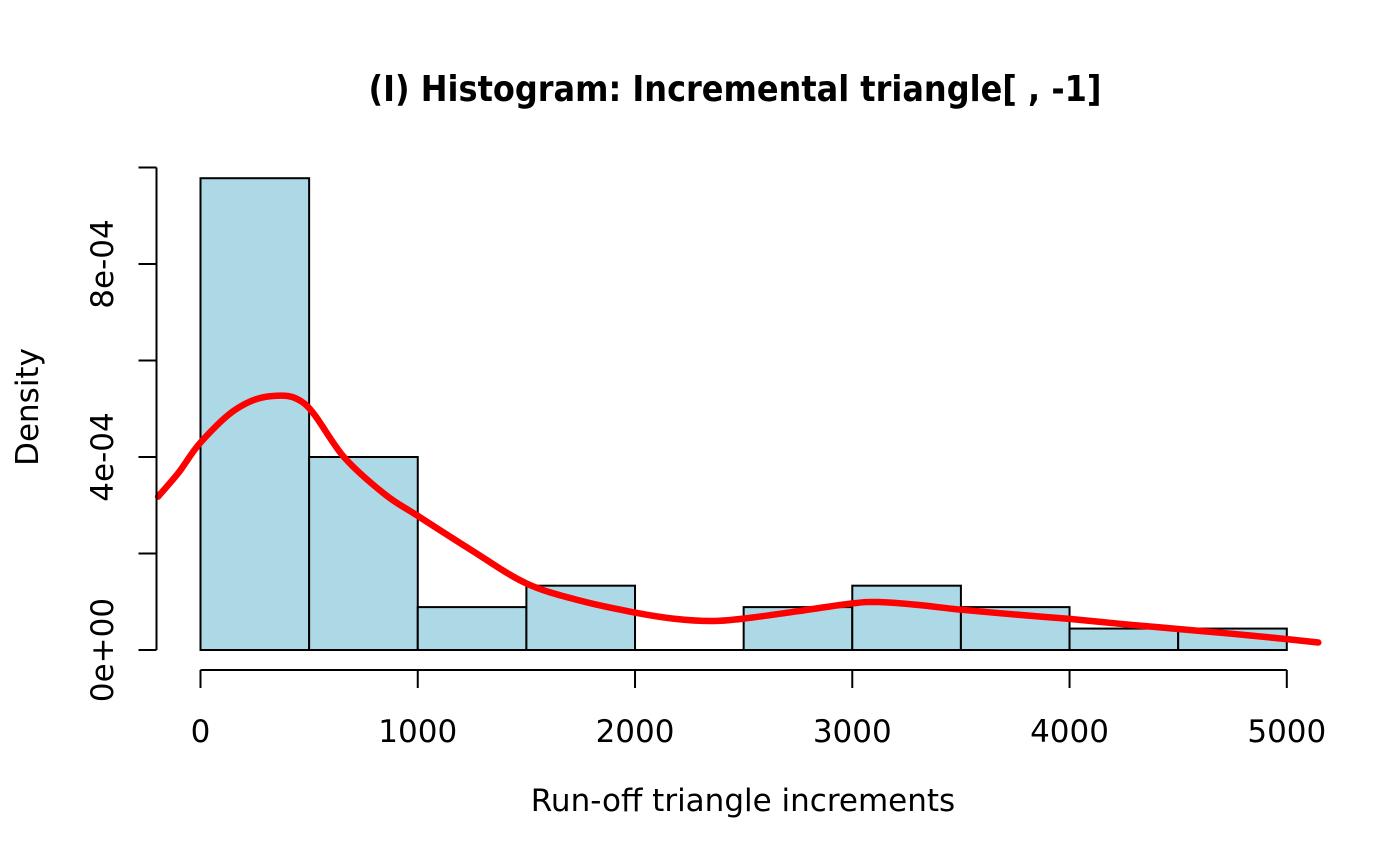  What do you see at coordinates (201, 732) in the screenshot?
I see `x-axis-tick-label: 0` at bounding box center [201, 732].